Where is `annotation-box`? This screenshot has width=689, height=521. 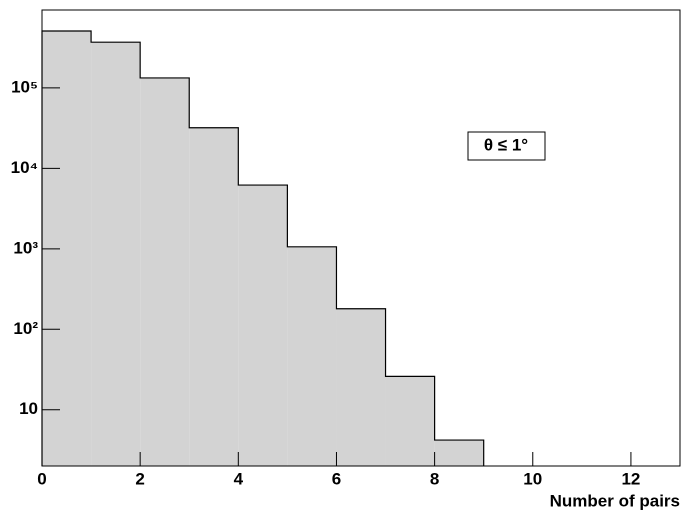 annotation-box is located at coordinates (506, 146).